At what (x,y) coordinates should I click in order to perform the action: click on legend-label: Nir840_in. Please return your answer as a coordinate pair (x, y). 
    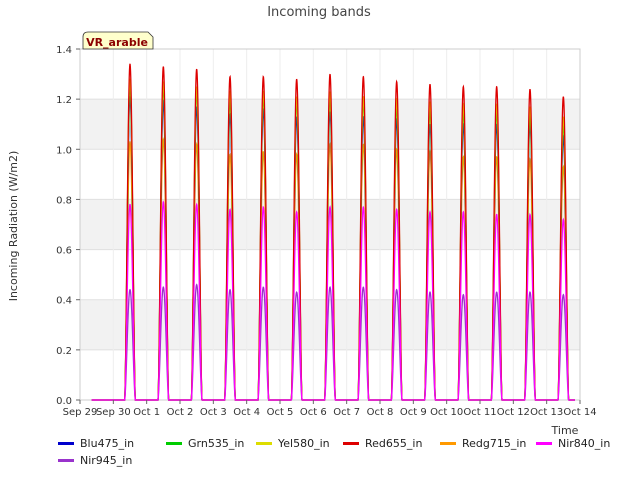
    Looking at the image, I should click on (584, 443).